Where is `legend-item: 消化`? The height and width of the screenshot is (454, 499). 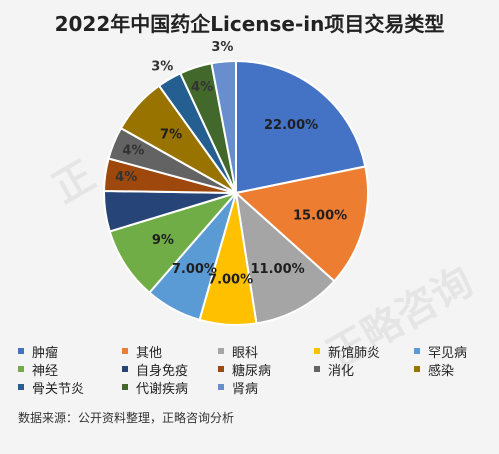 legend-item: 消化 is located at coordinates (334, 370).